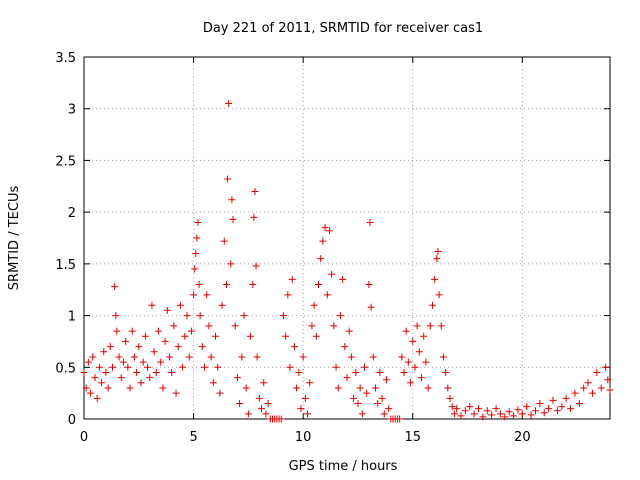 This screenshot has width=640, height=480. Describe the element at coordinates (303, 437) in the screenshot. I see `x-tick-label: 10` at that location.